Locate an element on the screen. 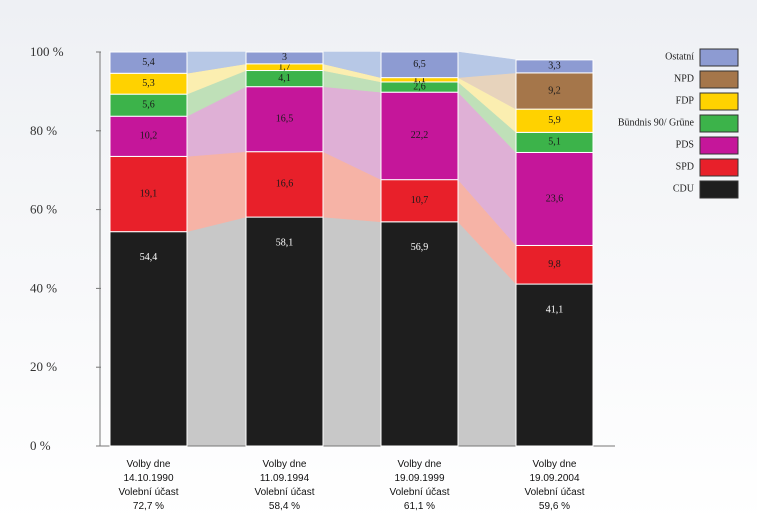  y-tick-label: 60 % is located at coordinates (43, 209).